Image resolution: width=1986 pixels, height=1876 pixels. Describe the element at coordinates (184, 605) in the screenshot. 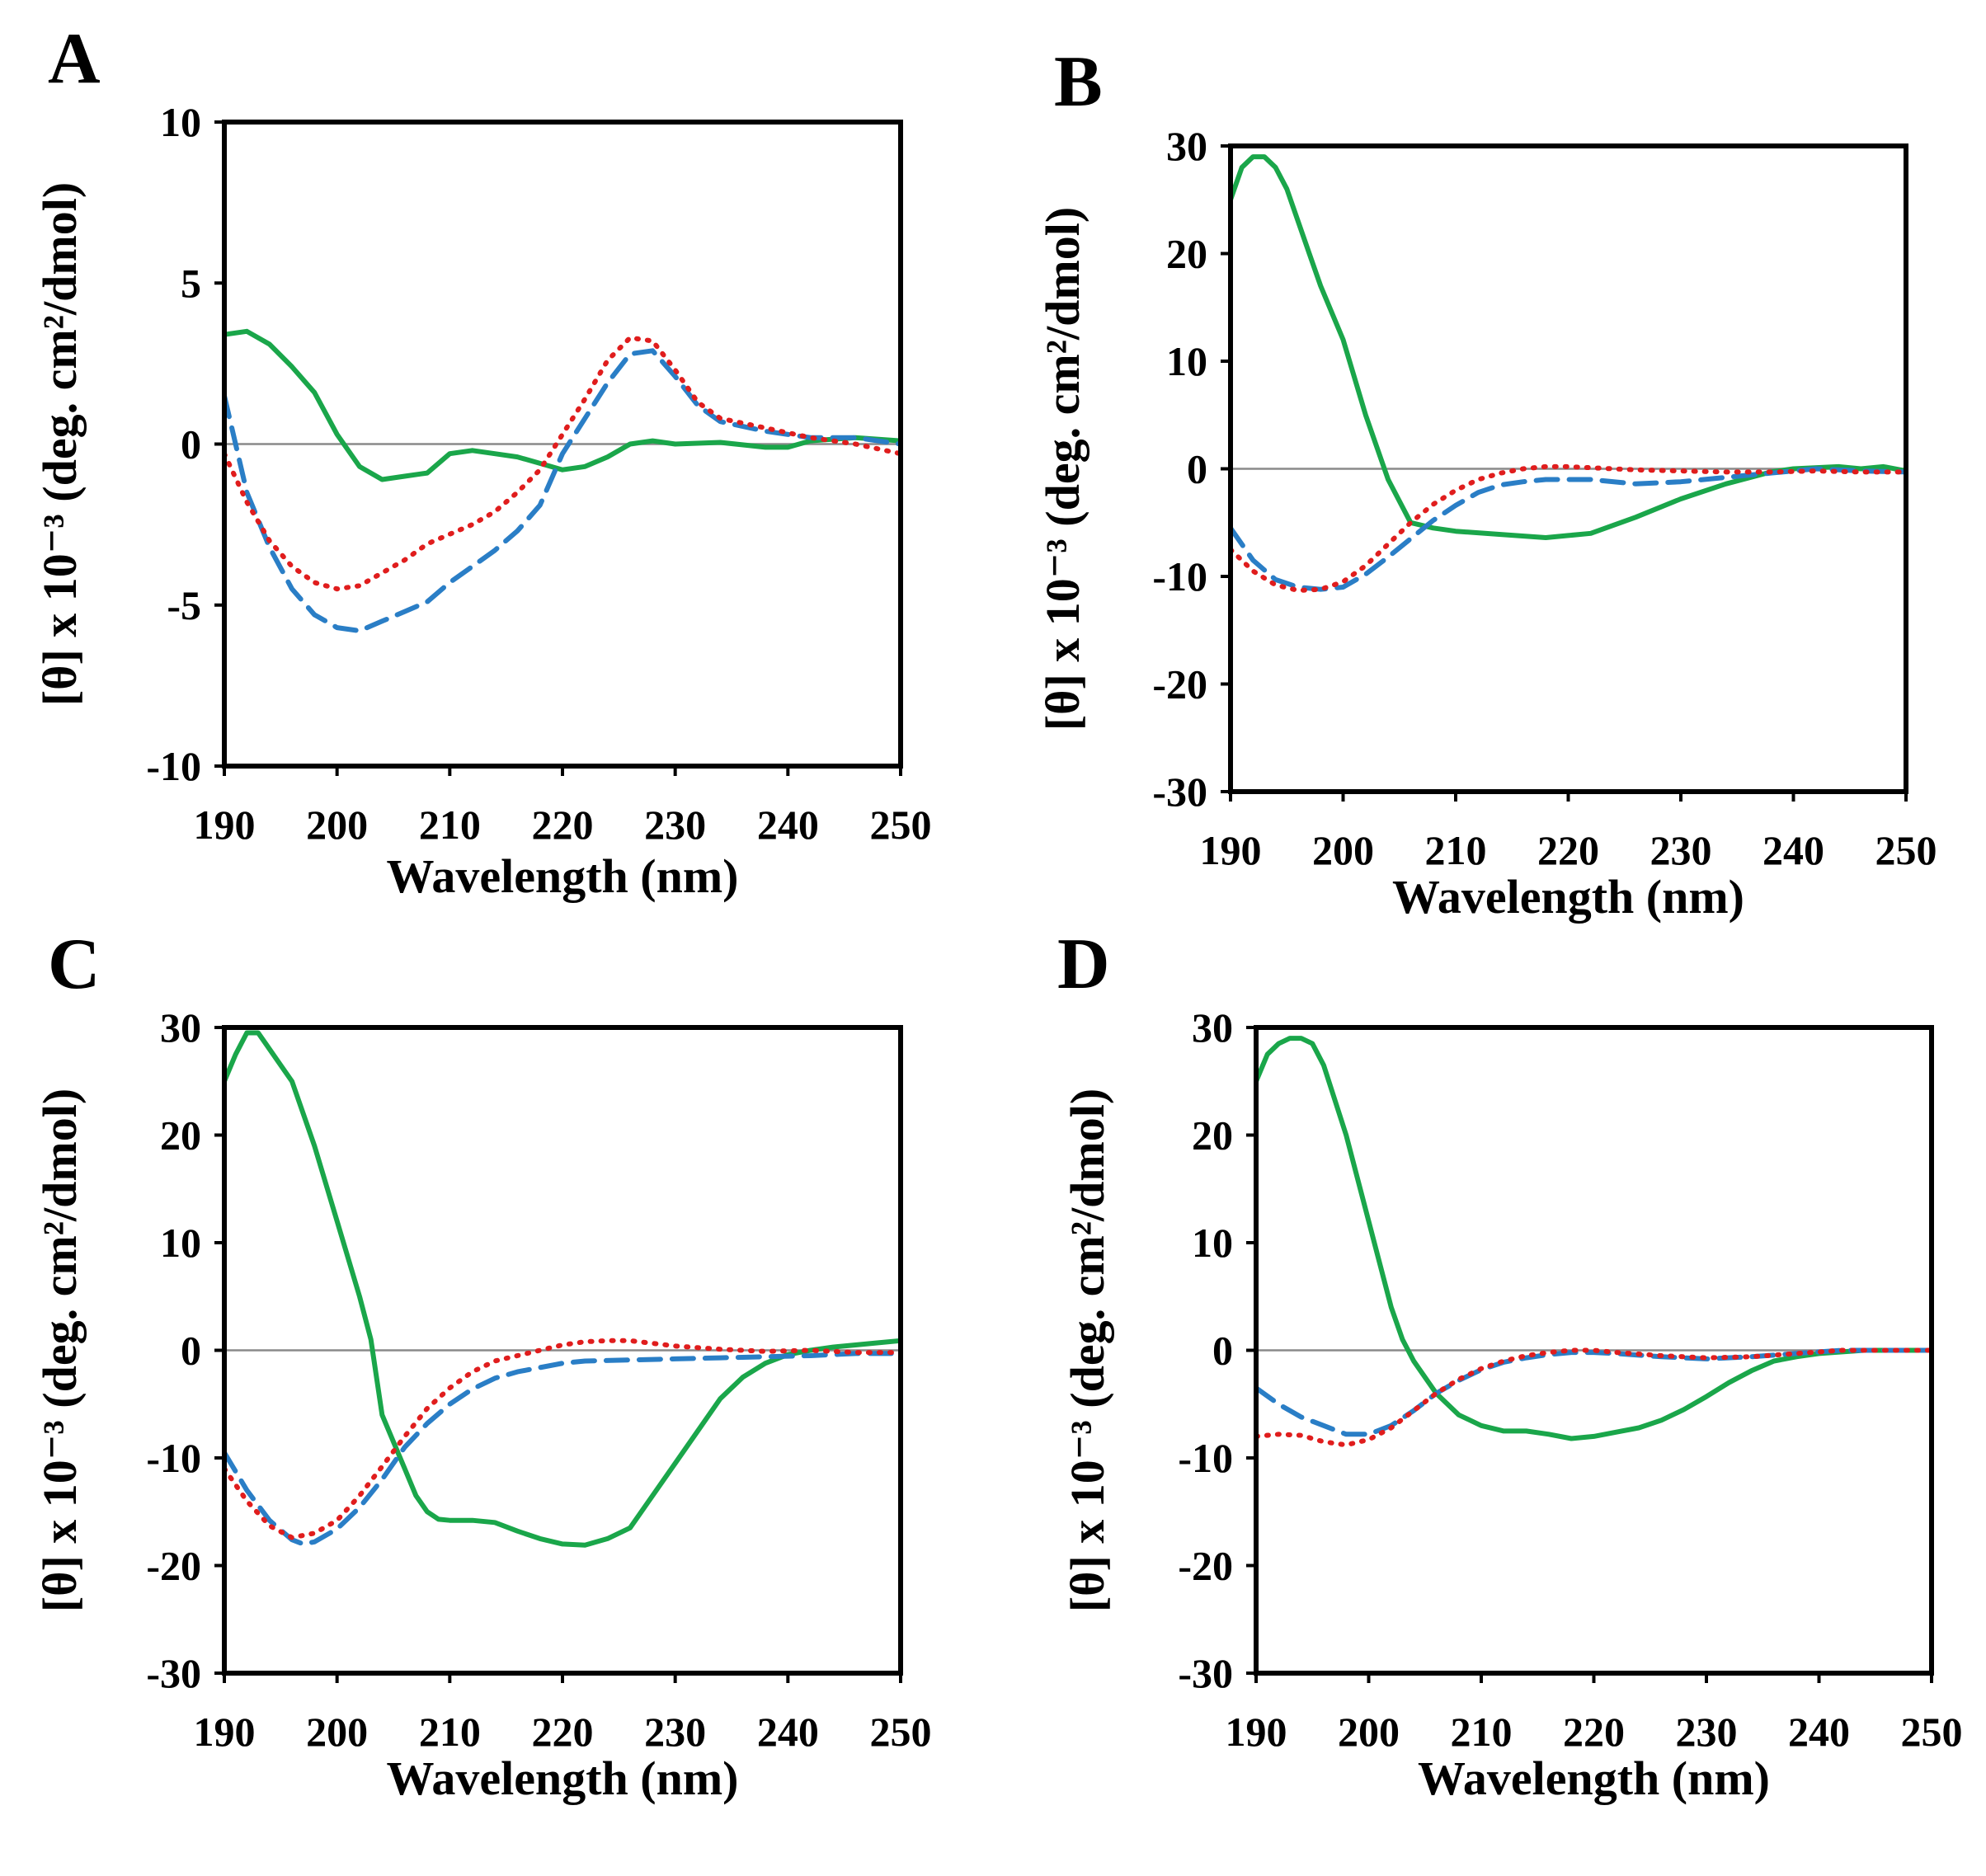

I see `y-tick-label: -5` at that location.